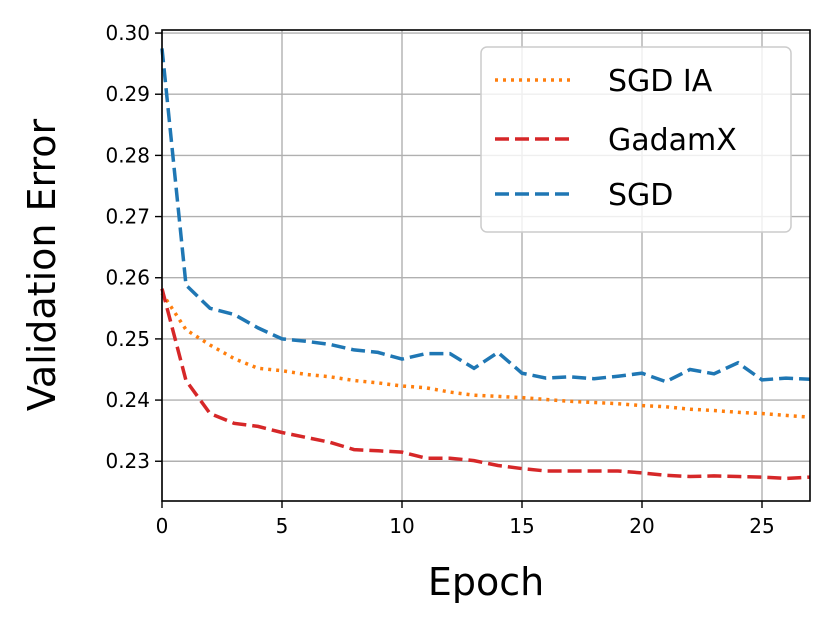  What do you see at coordinates (761, 526) in the screenshot?
I see `x-tick-label: 25` at bounding box center [761, 526].